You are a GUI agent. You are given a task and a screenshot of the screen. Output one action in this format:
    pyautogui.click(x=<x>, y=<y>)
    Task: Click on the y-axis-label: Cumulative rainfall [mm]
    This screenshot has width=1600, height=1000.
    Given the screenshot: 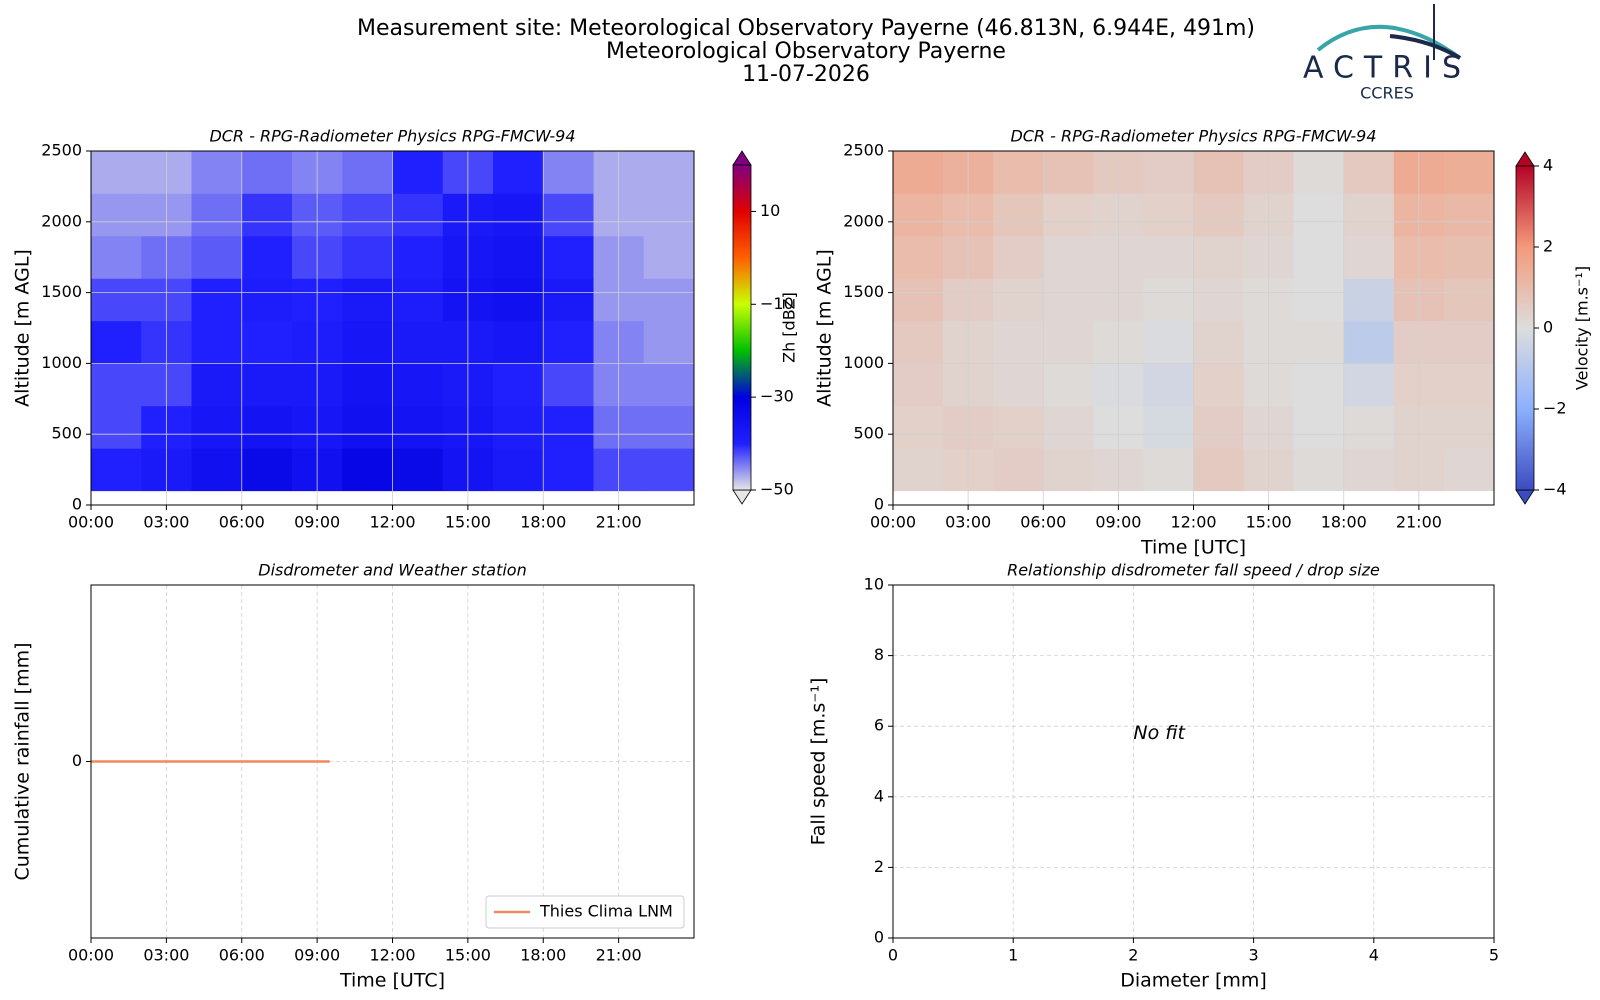 What is the action you would take?
    pyautogui.click(x=23, y=761)
    